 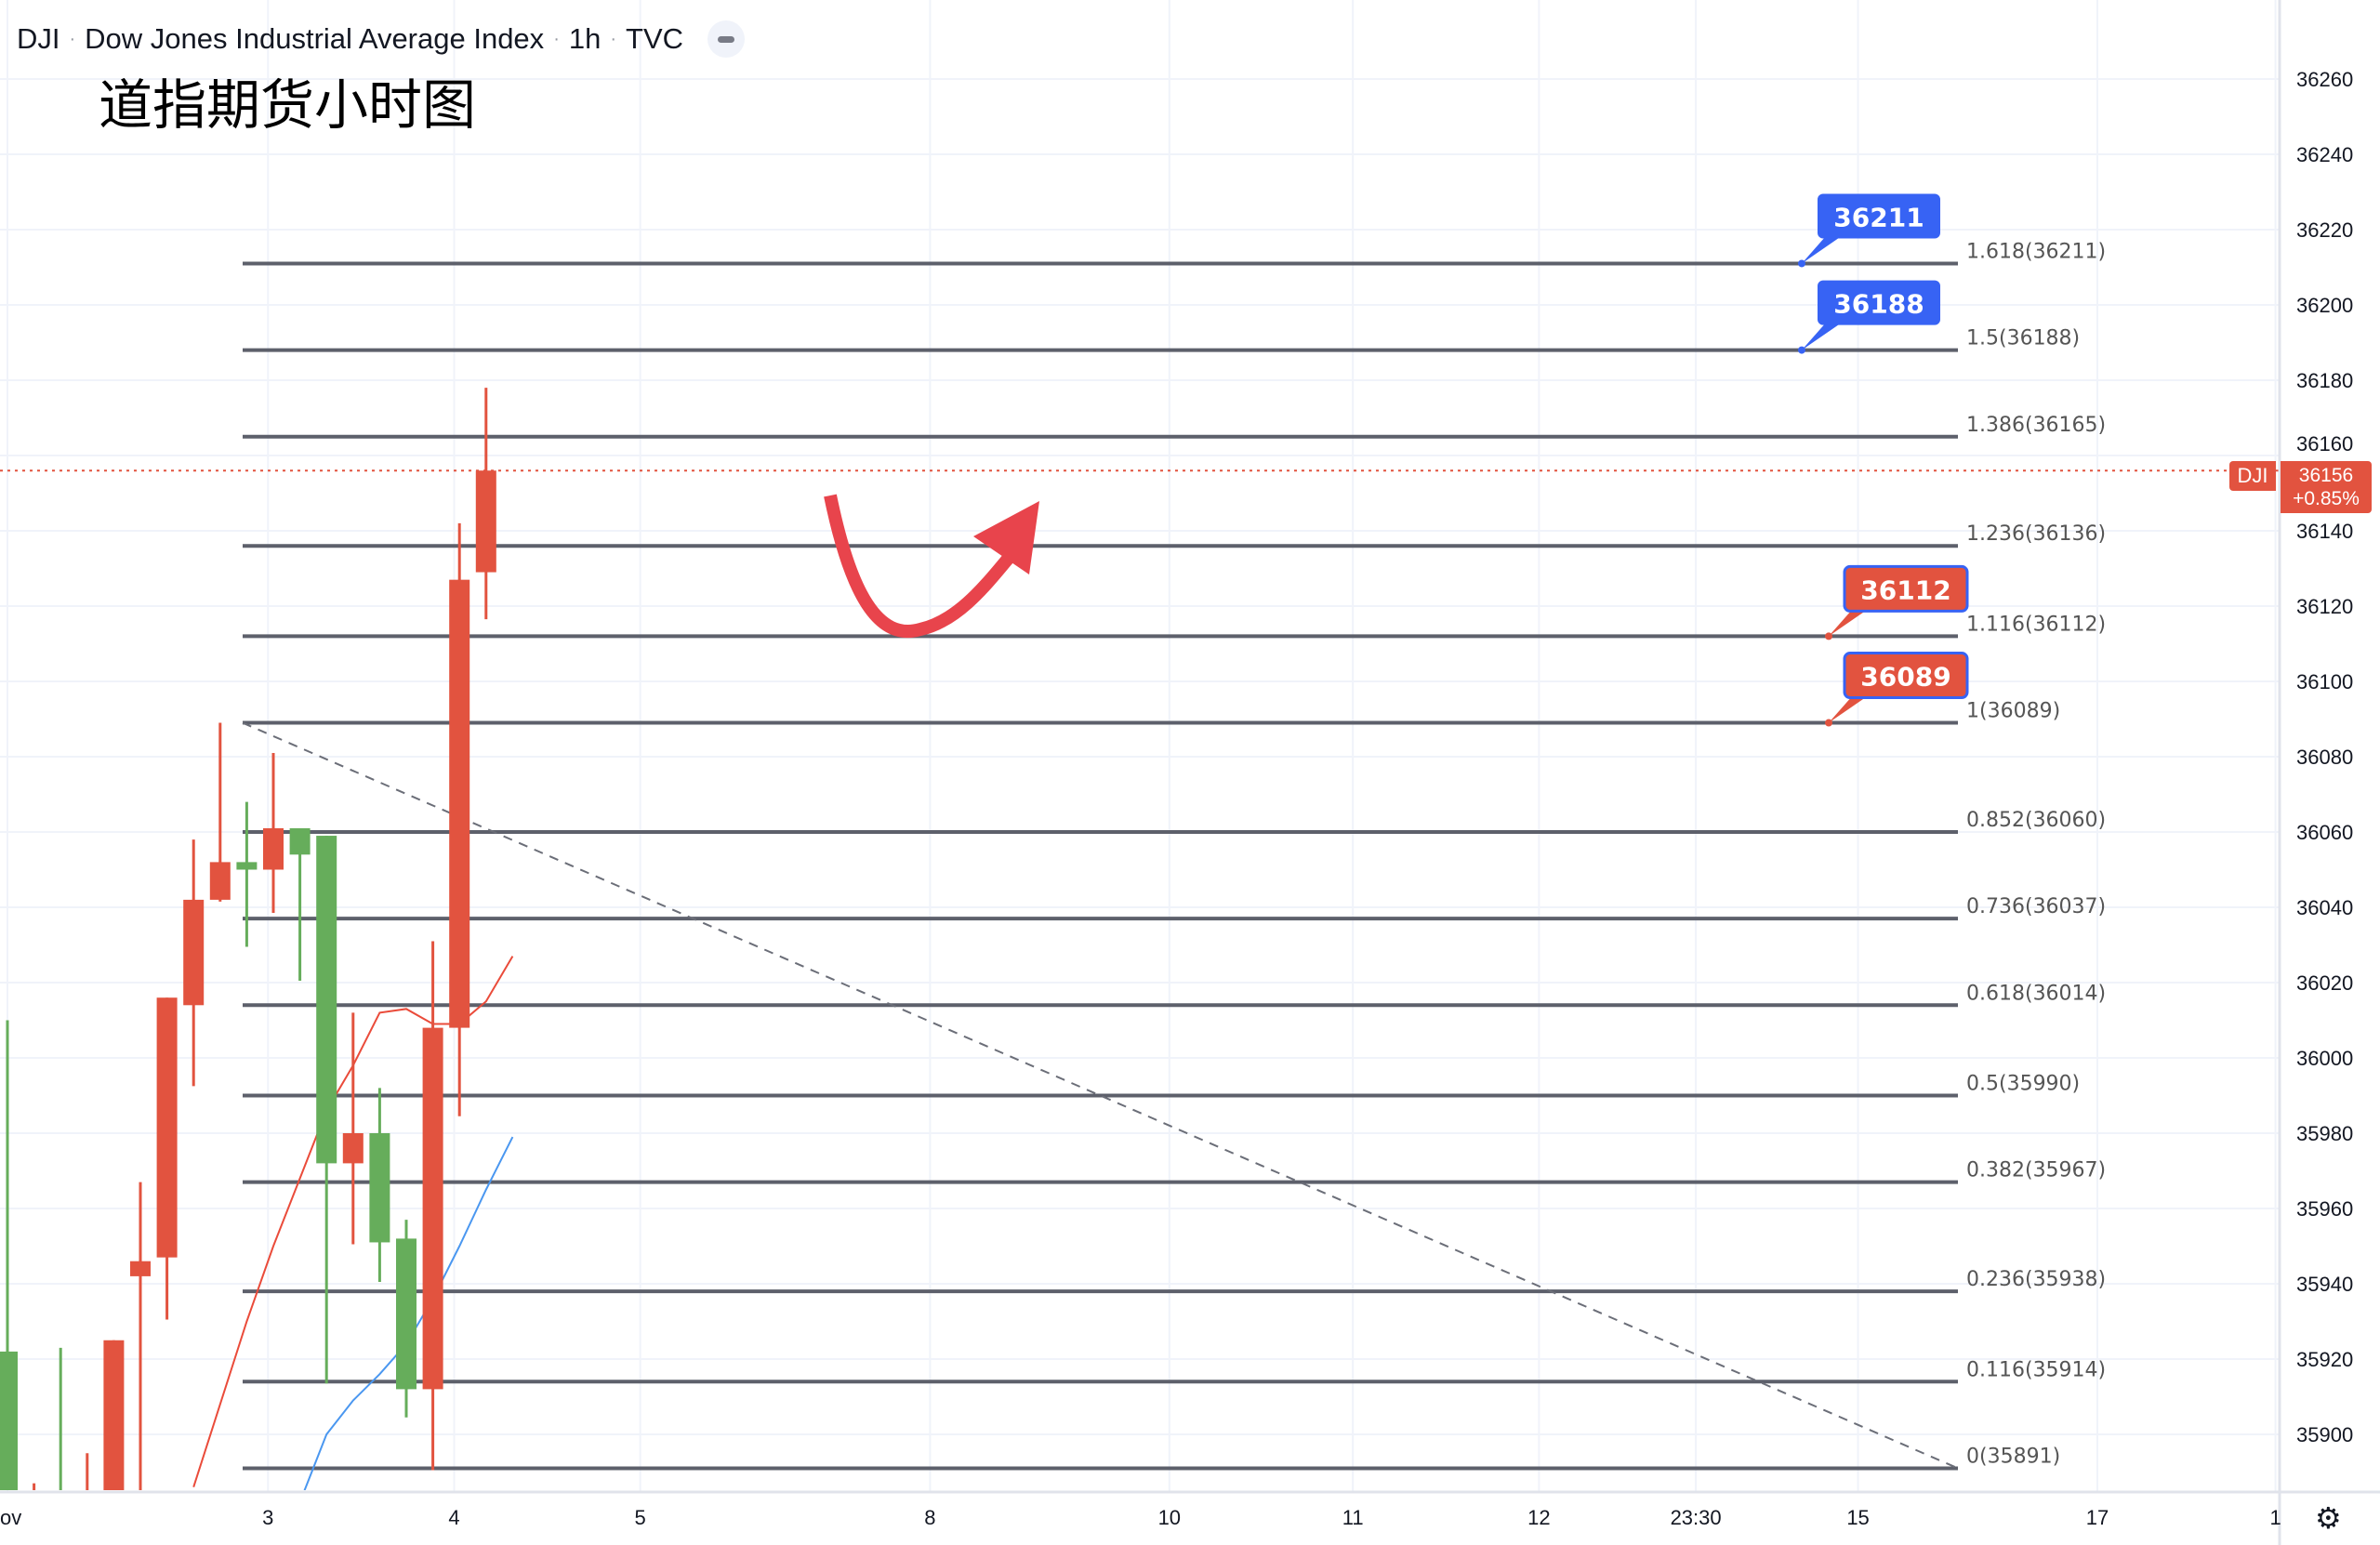 I want to click on price-tick-label: 36200, so click(x=2324, y=306).